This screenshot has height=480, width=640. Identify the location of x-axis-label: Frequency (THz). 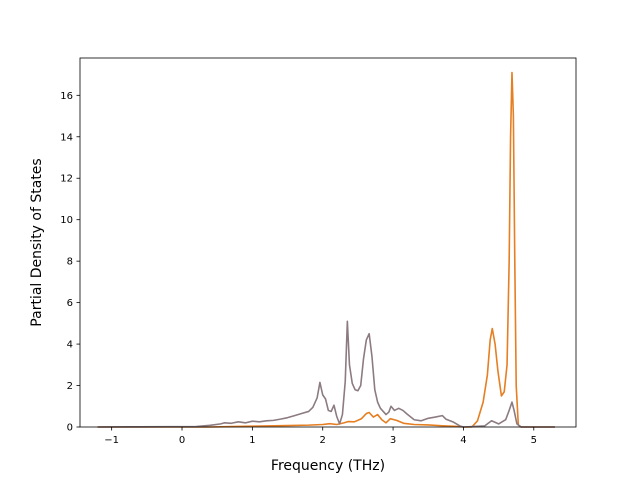
(328, 466).